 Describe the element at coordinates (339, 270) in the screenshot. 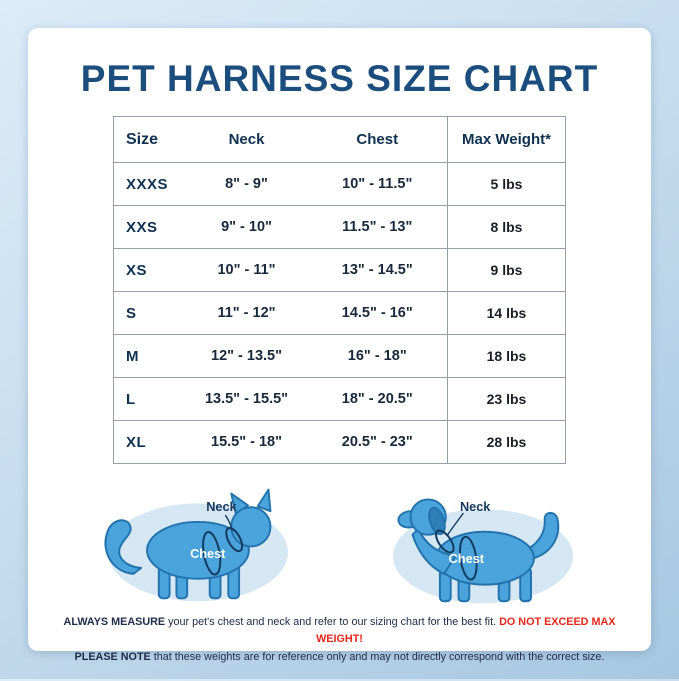

I see `table-row: XS 10" - 11" 13" - 14.5" 9 lbs` at that location.